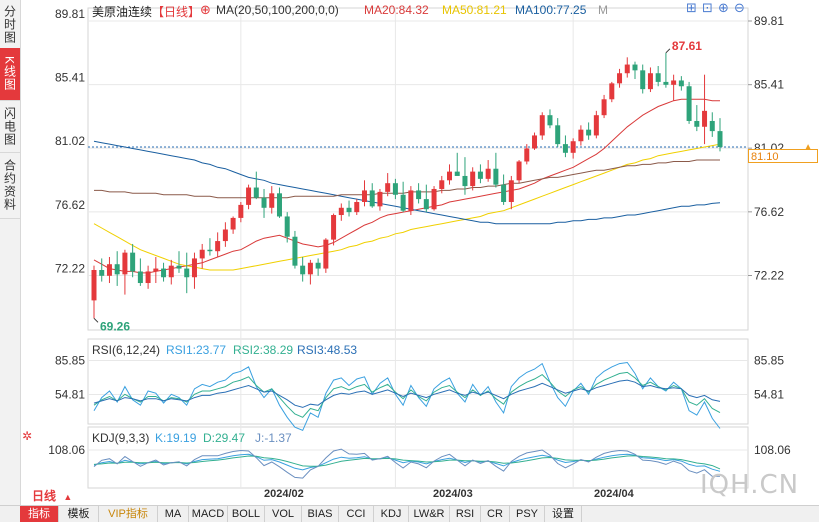 The image size is (819, 522). I want to click on gear-icon: ✲, so click(27, 436).